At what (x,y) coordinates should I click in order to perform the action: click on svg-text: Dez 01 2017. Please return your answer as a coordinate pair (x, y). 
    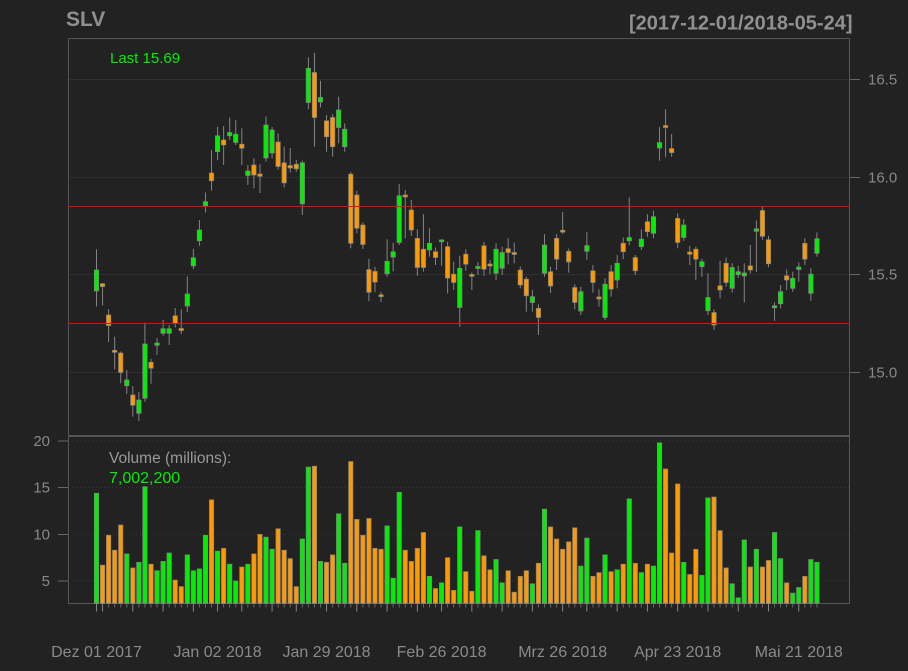
    Looking at the image, I should click on (96, 652).